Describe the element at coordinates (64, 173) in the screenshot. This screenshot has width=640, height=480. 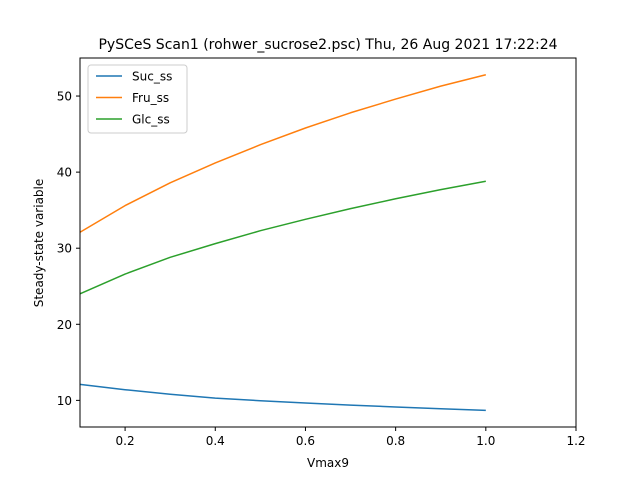
I see `y-tick-label: 40` at that location.